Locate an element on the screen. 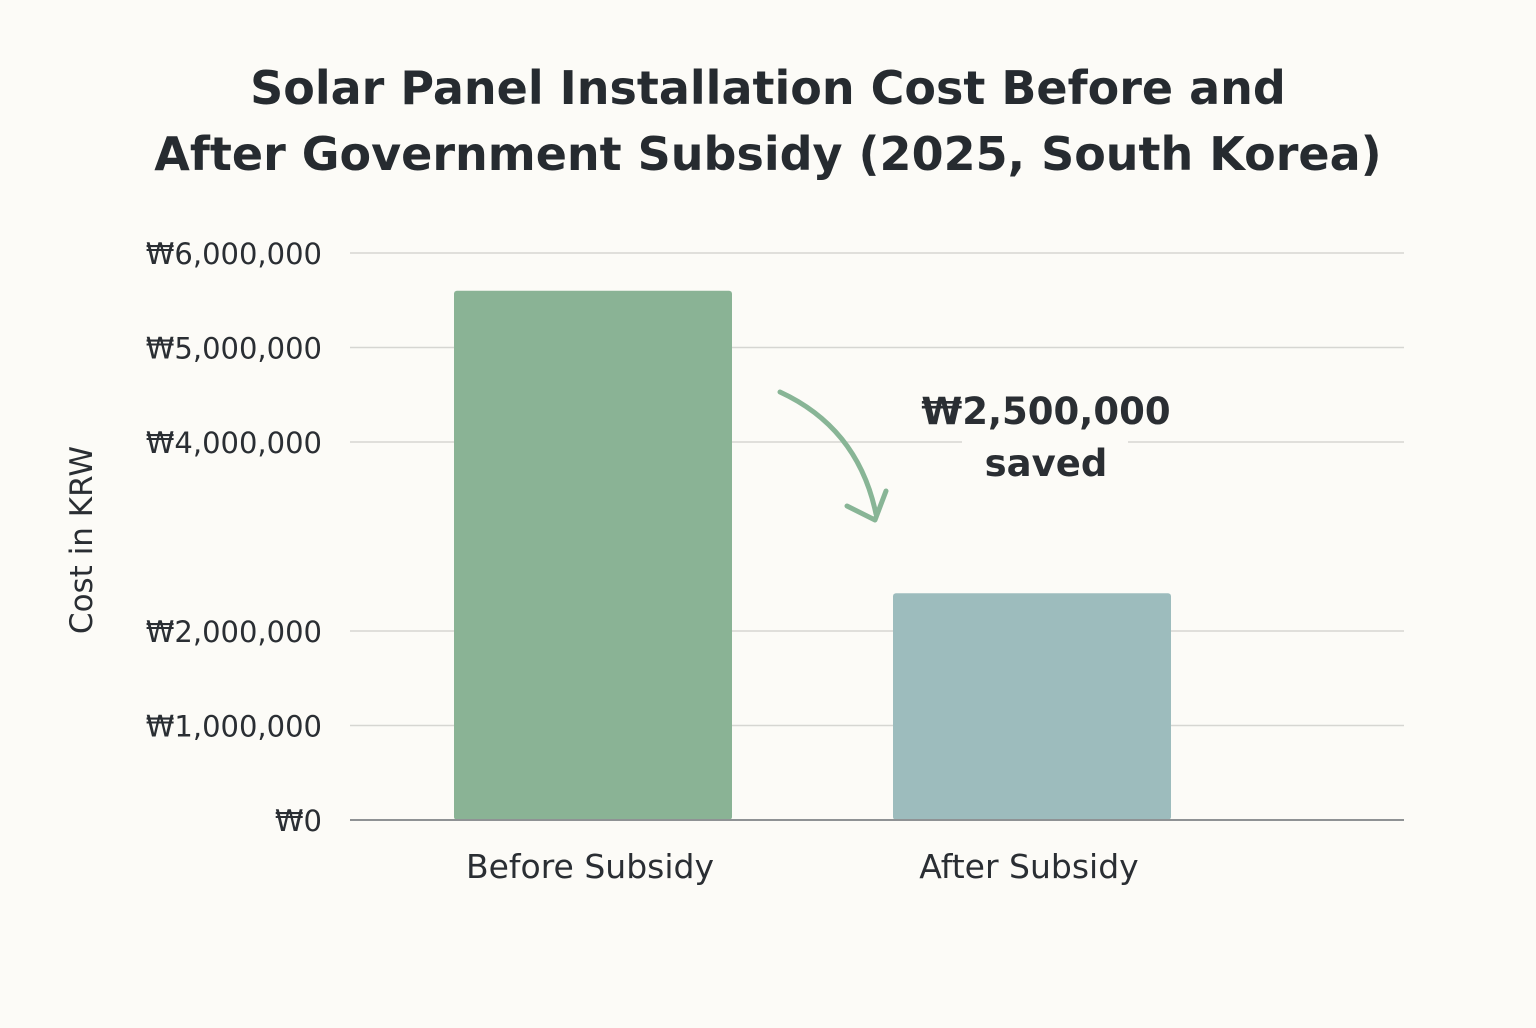  x-axis-labels: Before Subsidy After Subsidy is located at coordinates (802, 866).